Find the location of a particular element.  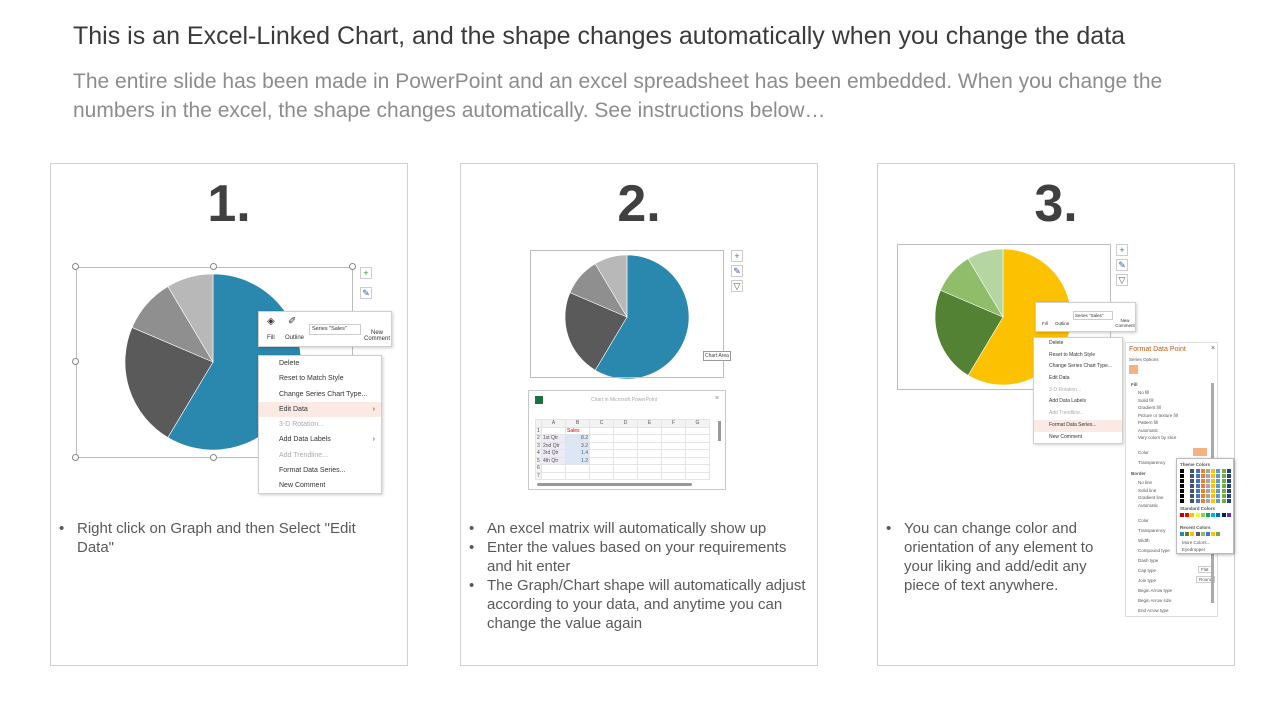

option: Dash type is located at coordinates (1148, 560).